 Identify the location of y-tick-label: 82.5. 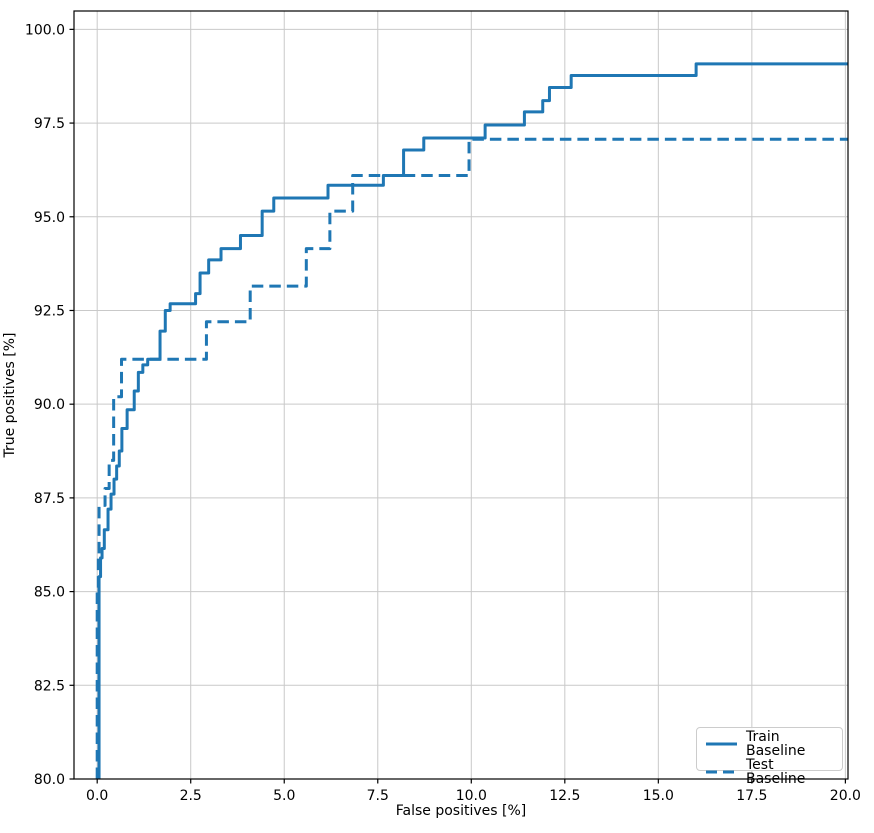
(49, 686).